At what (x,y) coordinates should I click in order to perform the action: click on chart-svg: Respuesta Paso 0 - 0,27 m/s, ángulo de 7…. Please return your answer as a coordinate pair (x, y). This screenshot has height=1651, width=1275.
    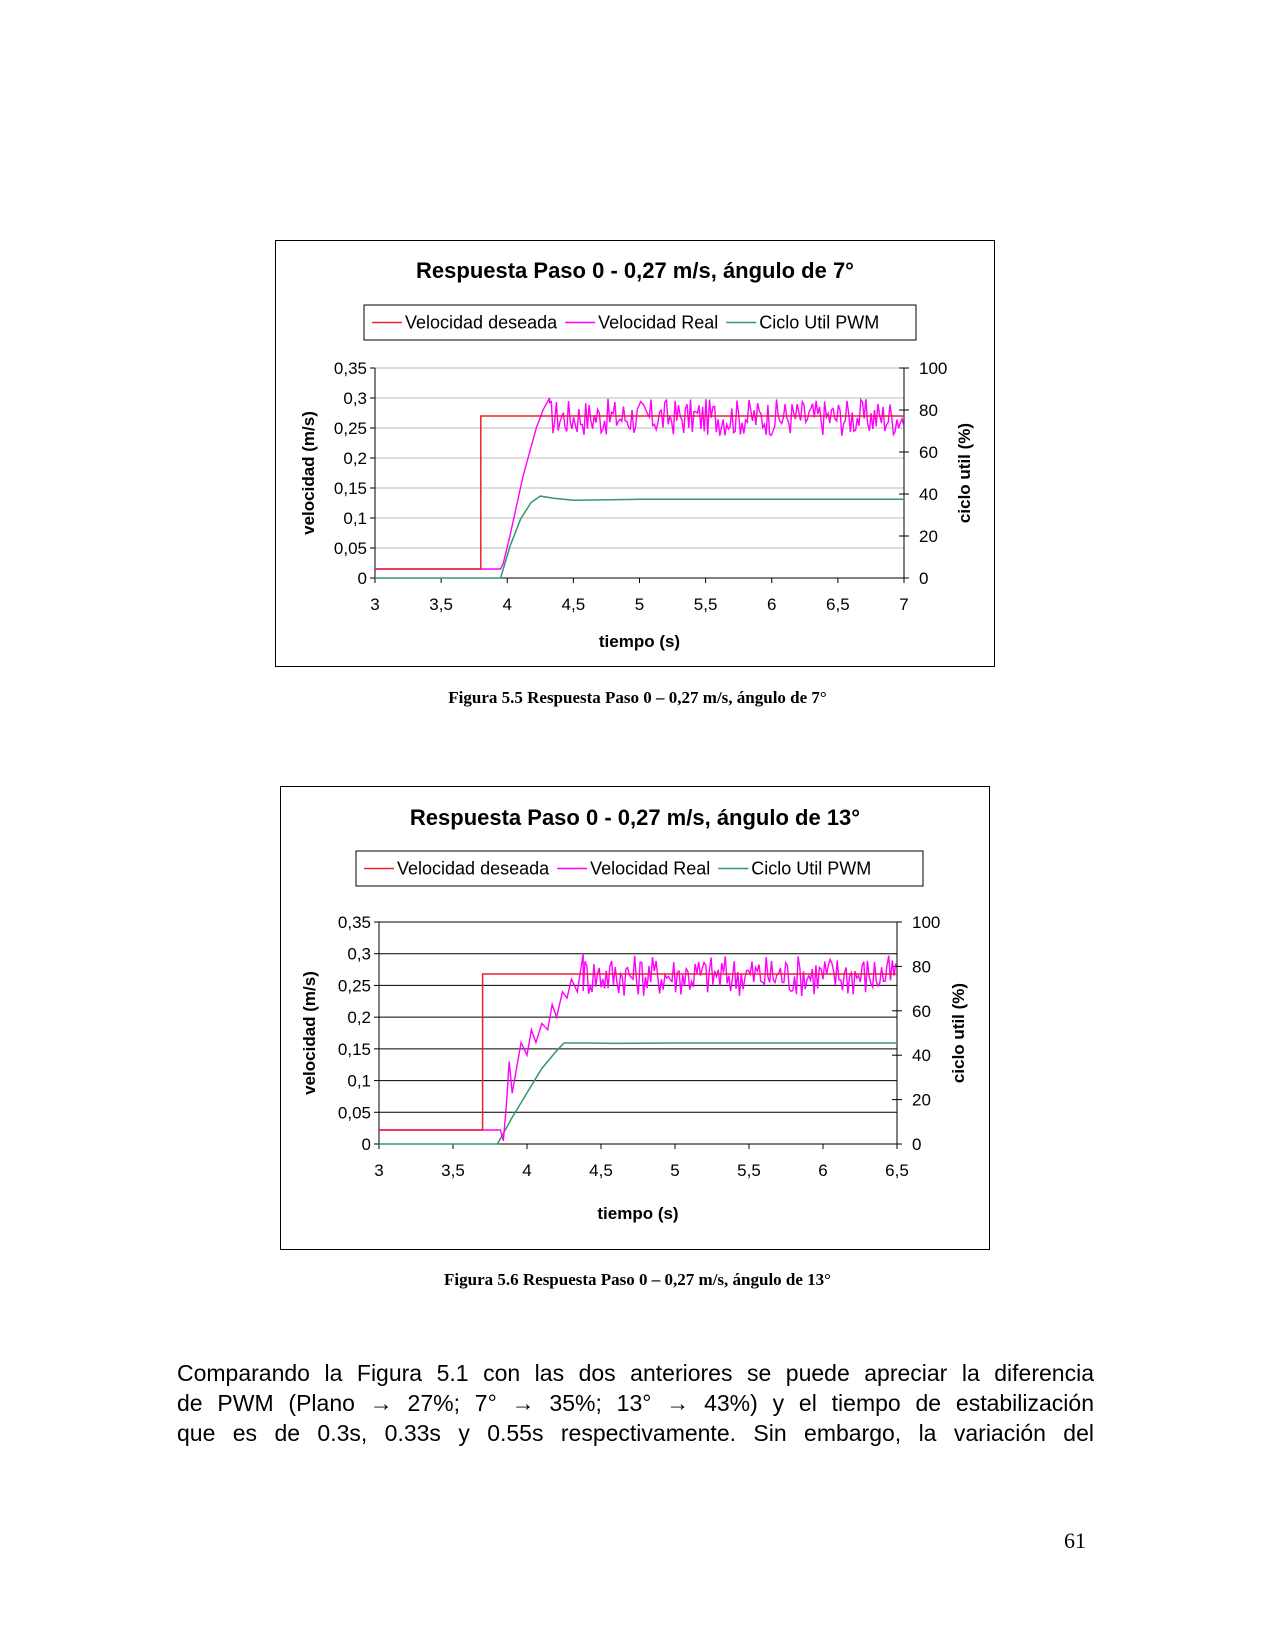
    Looking at the image, I should click on (636, 454).